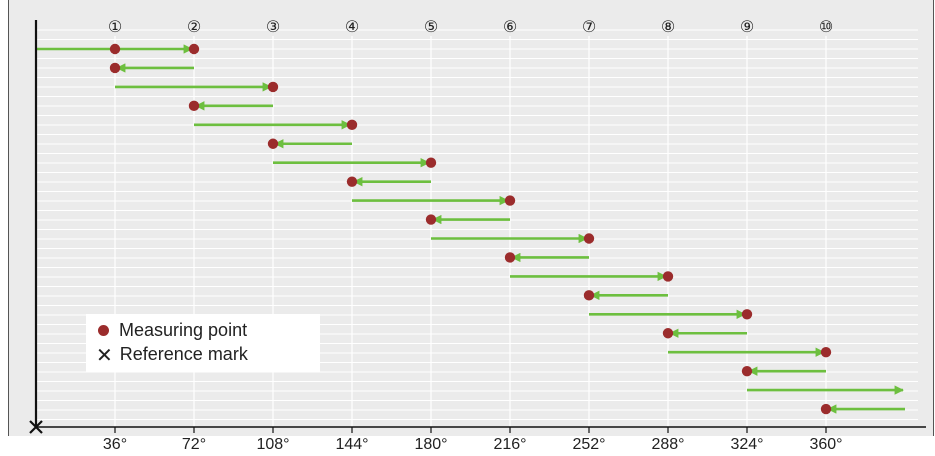  What do you see at coordinates (115, 26) in the screenshot?
I see `position-marker-label: ①` at bounding box center [115, 26].